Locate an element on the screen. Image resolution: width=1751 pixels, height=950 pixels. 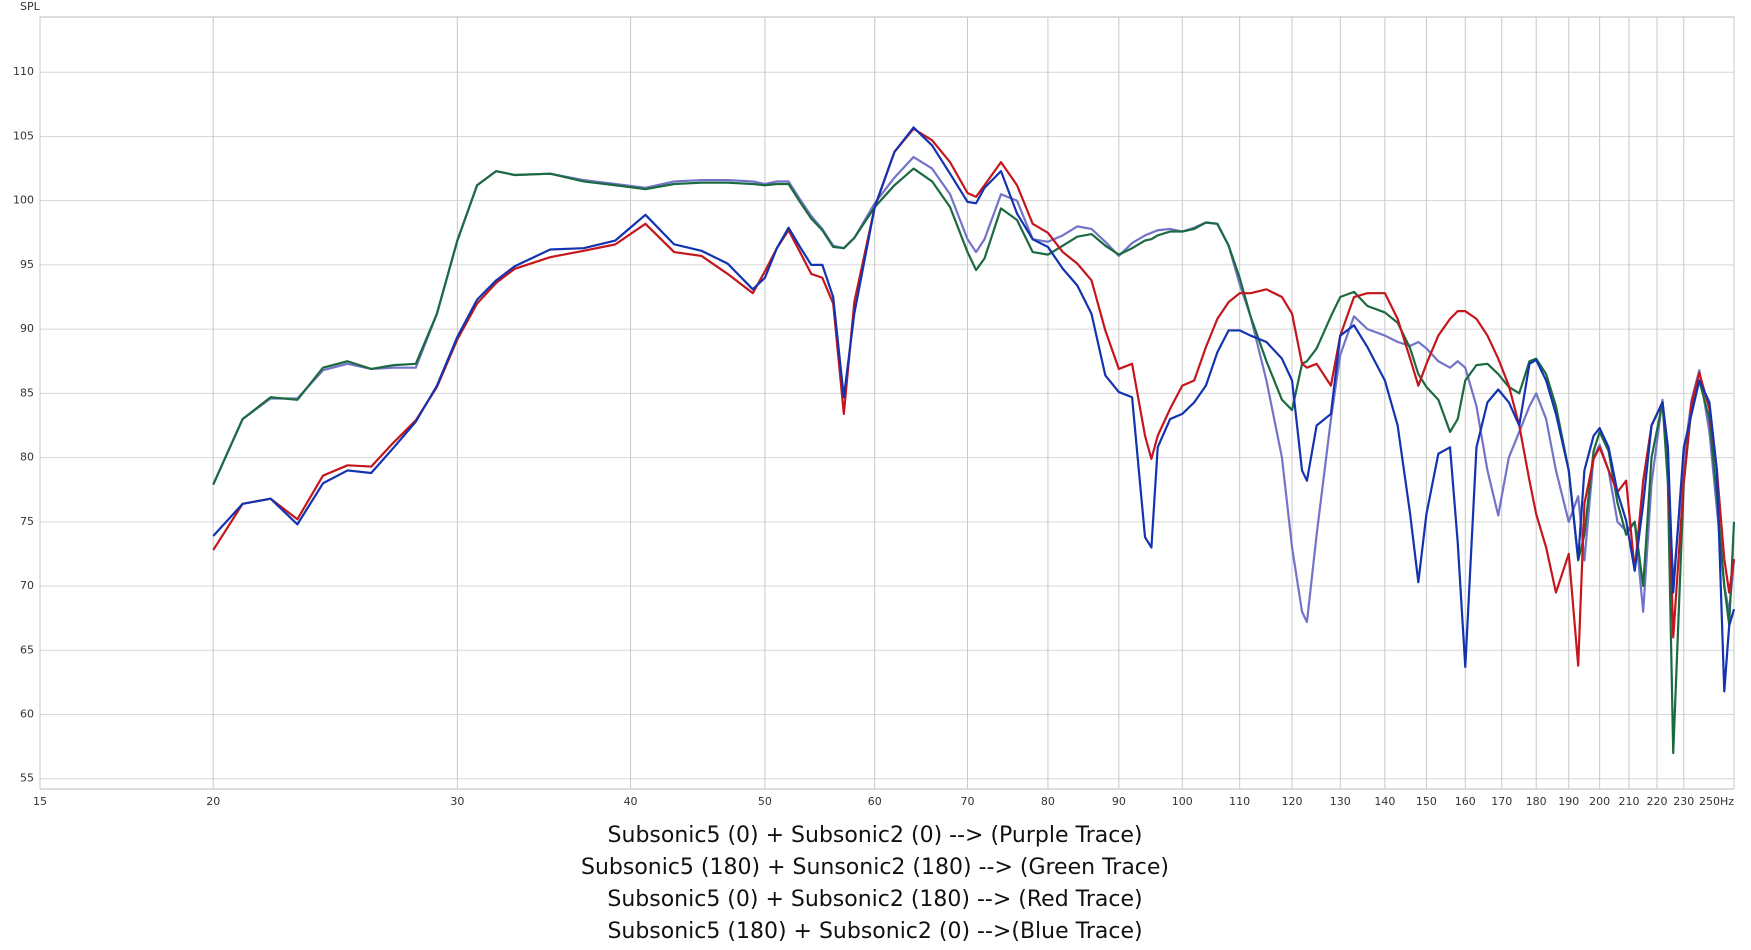
y-tick-label: 60 is located at coordinates (27, 713).